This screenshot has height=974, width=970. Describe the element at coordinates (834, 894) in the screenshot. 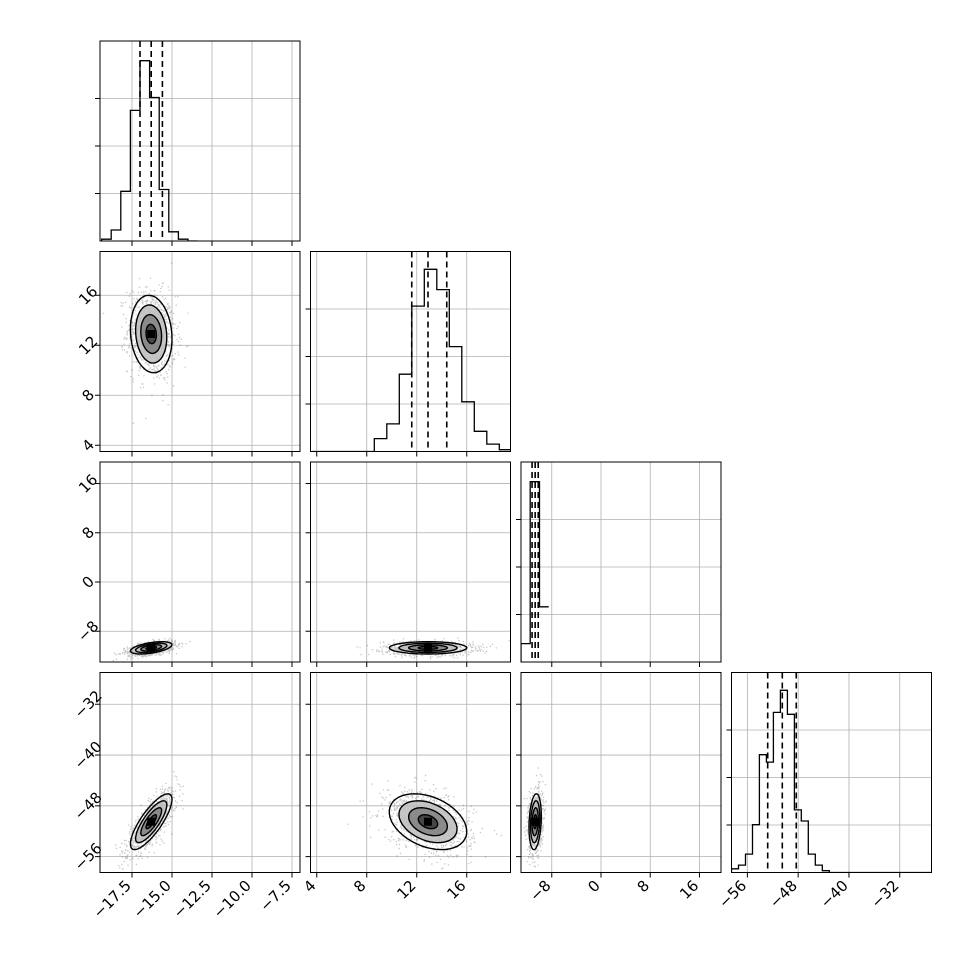

I see `x-tick-label: −40` at that location.